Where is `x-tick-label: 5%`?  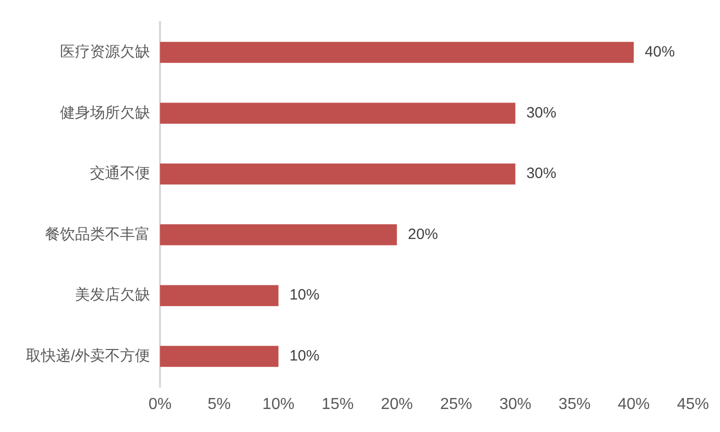
x-tick-label: 5% is located at coordinates (219, 404).